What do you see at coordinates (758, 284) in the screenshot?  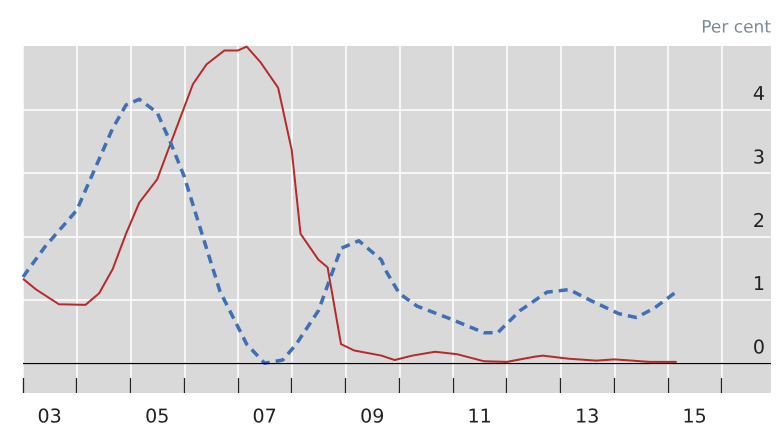 I see `y-tick-label: 1` at bounding box center [758, 284].